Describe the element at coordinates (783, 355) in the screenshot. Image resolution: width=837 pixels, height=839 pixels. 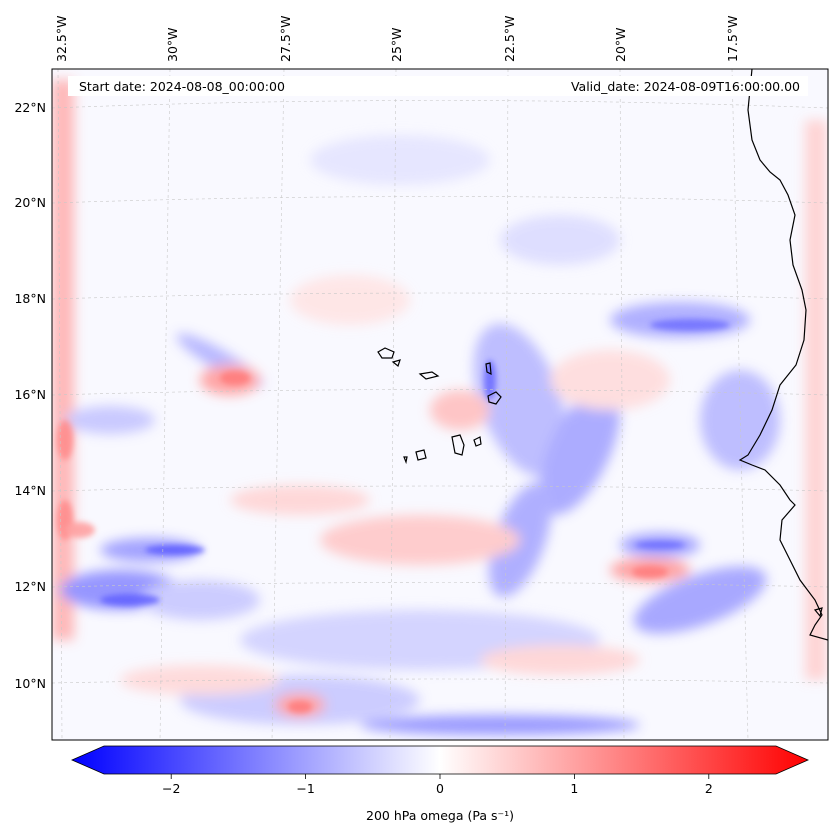
I see `africa-coastline` at that location.